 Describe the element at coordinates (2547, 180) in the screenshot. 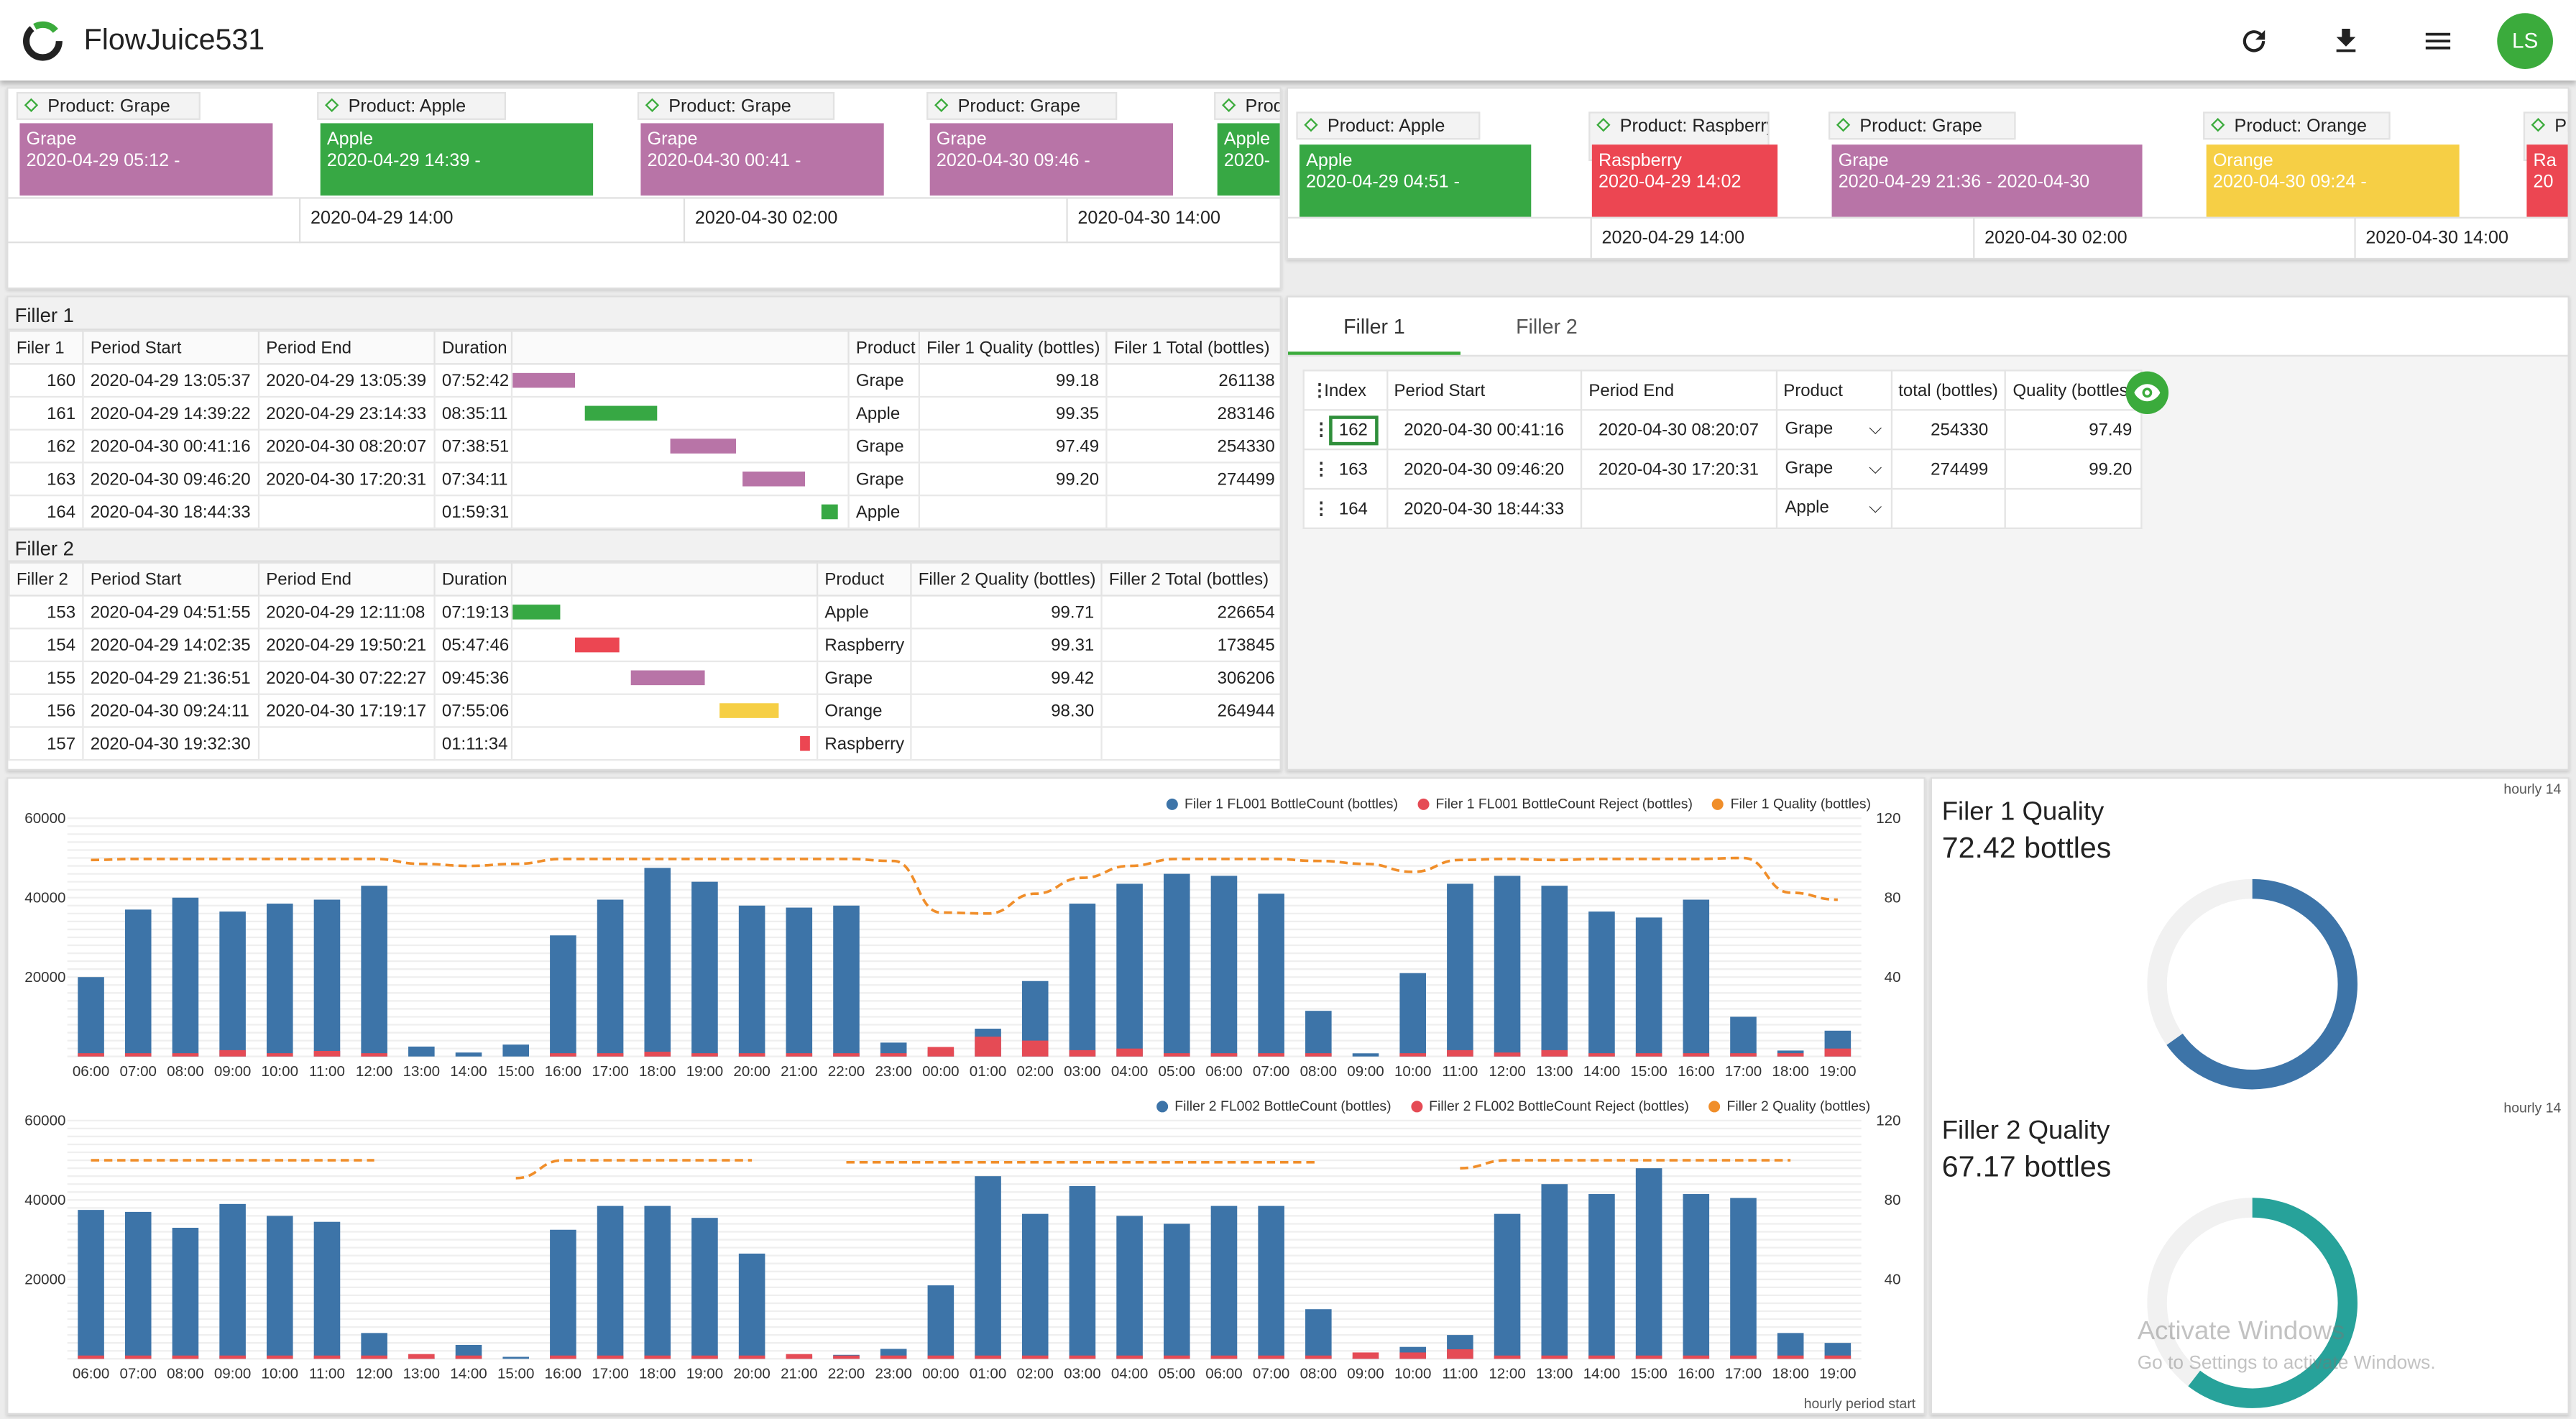

I see `timeline-bar-raspberry: Ra 20` at that location.